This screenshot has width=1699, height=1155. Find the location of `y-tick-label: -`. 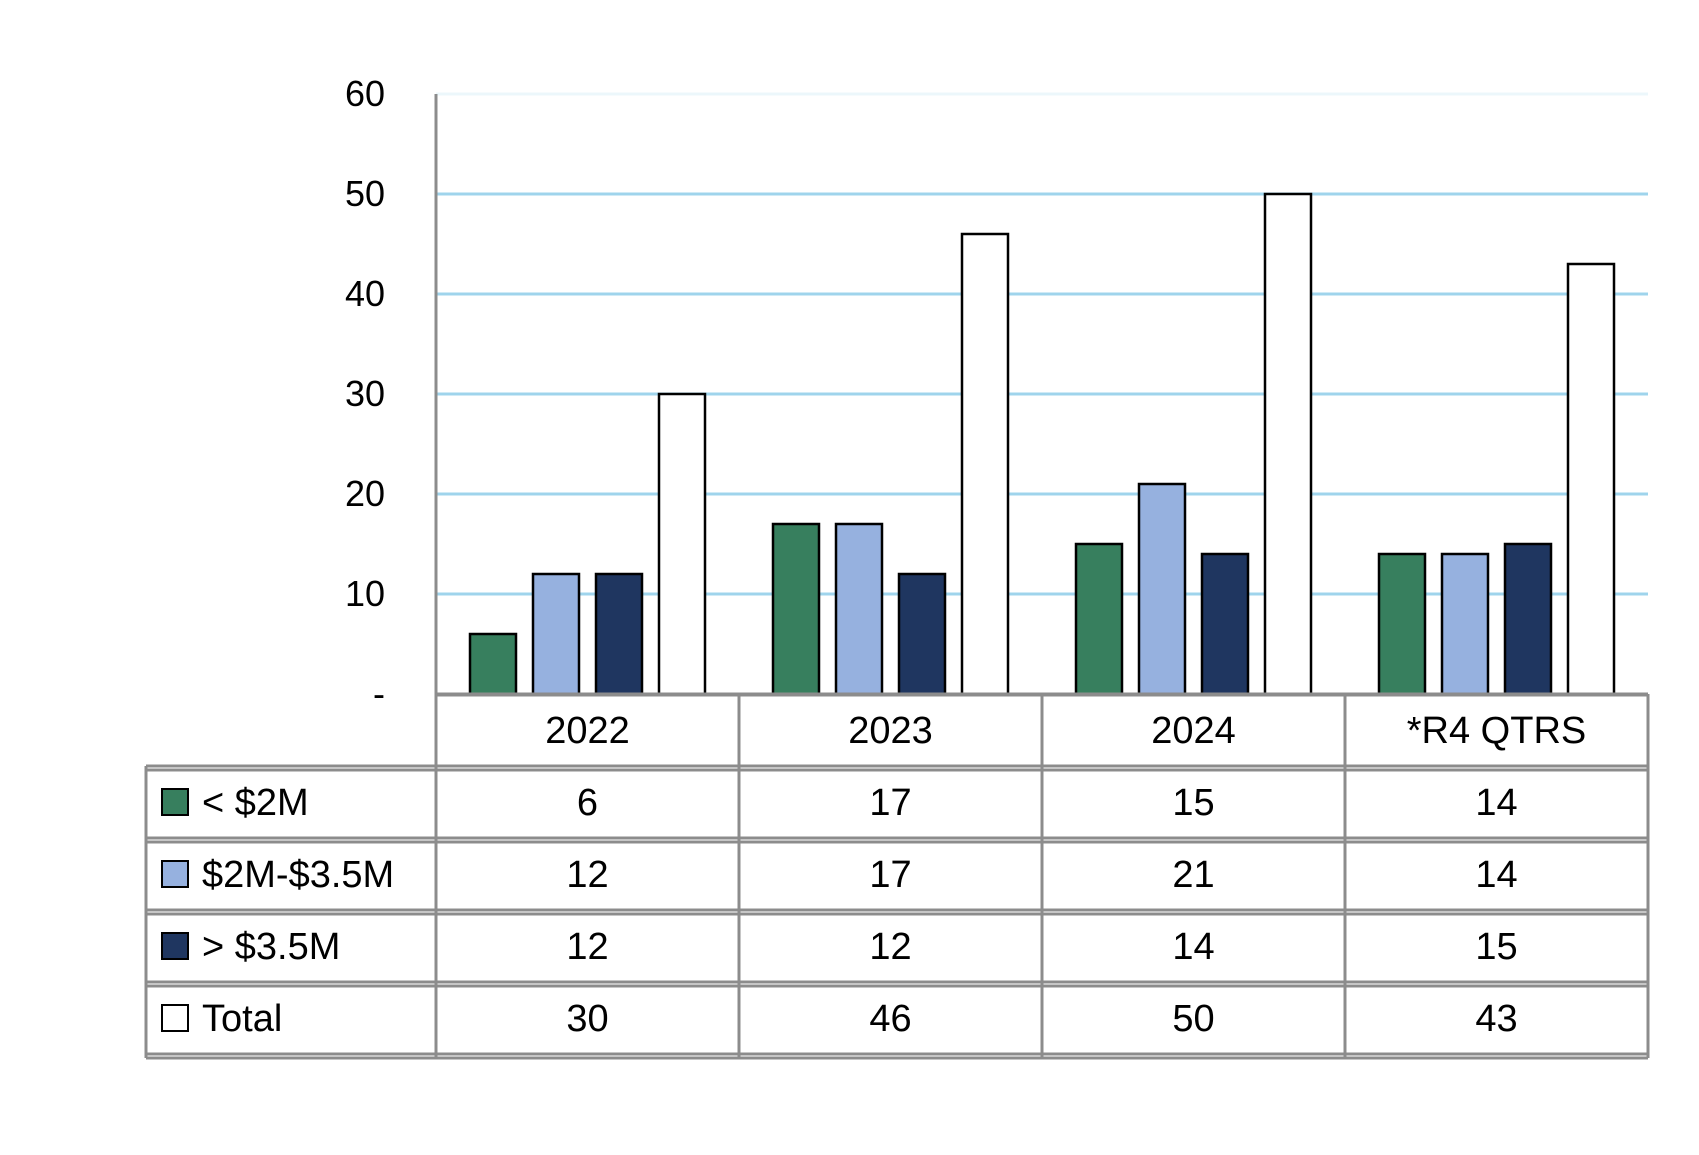

y-tick-label: - is located at coordinates (379, 693).